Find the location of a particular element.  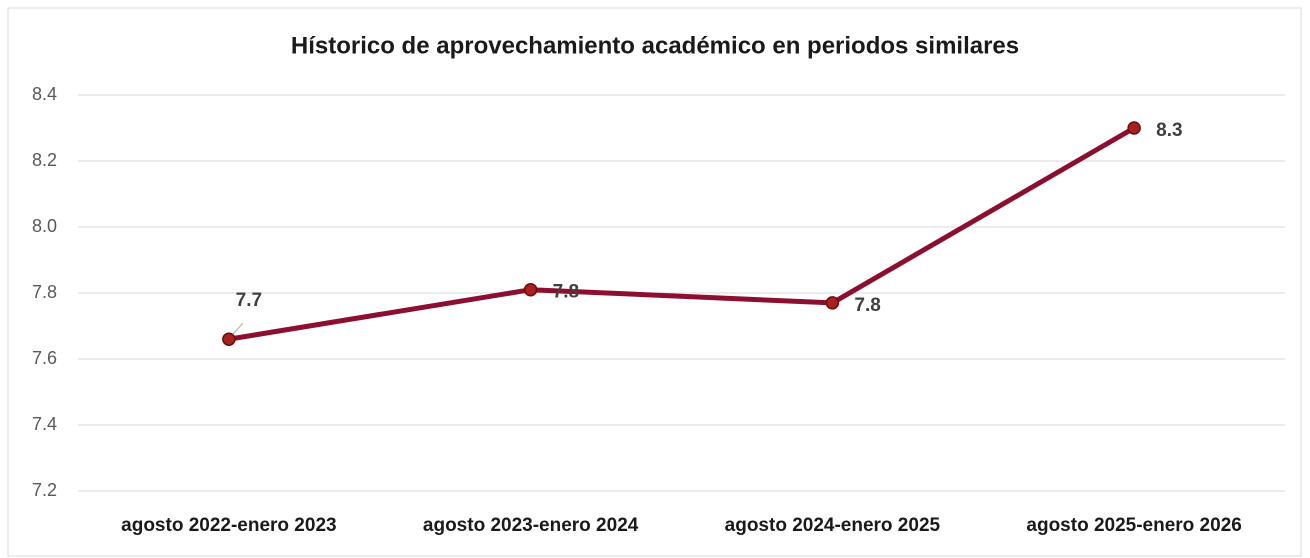

x-tick-label: agosto 2022-enero 2023 is located at coordinates (228, 525).